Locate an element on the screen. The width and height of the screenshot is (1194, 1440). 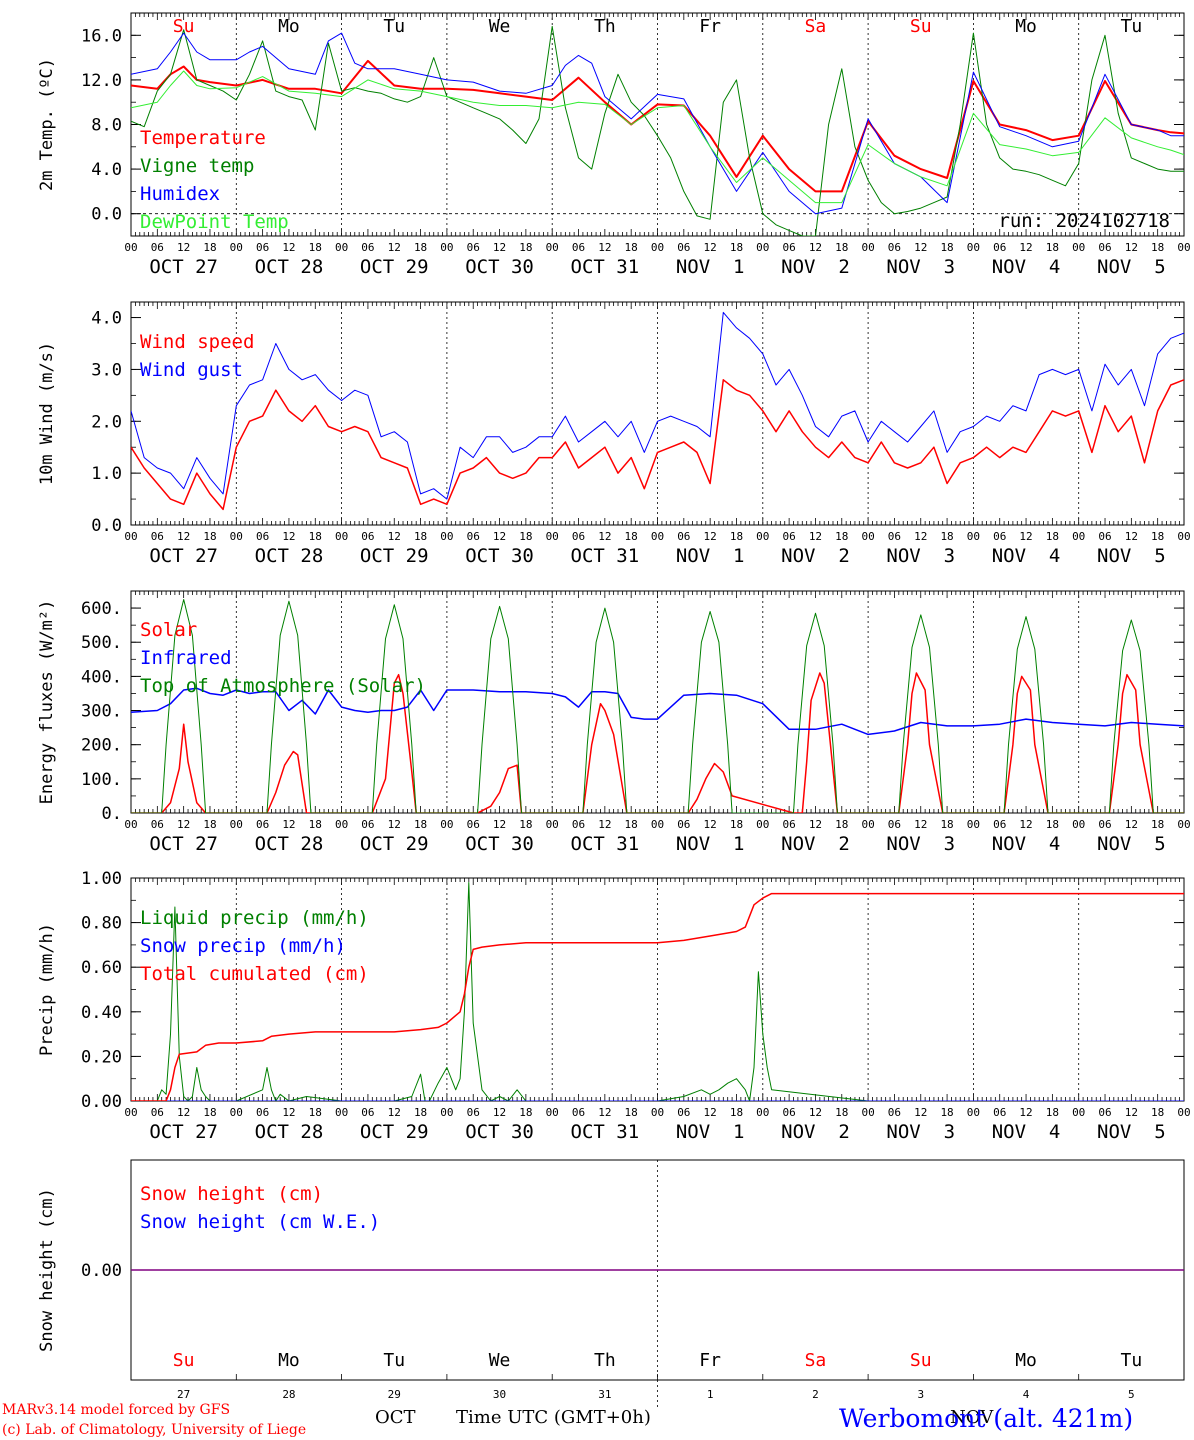
day-number-label: 28 is located at coordinates (288, 1394).